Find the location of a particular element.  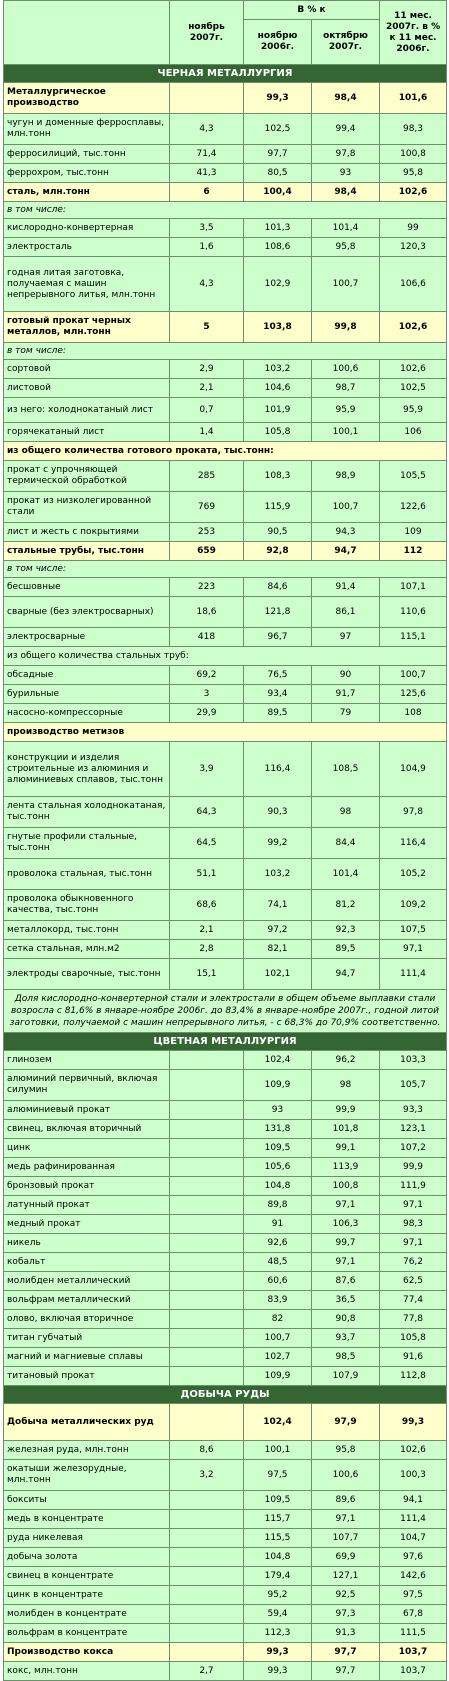

value-cell: 115,7 is located at coordinates (277, 1519).